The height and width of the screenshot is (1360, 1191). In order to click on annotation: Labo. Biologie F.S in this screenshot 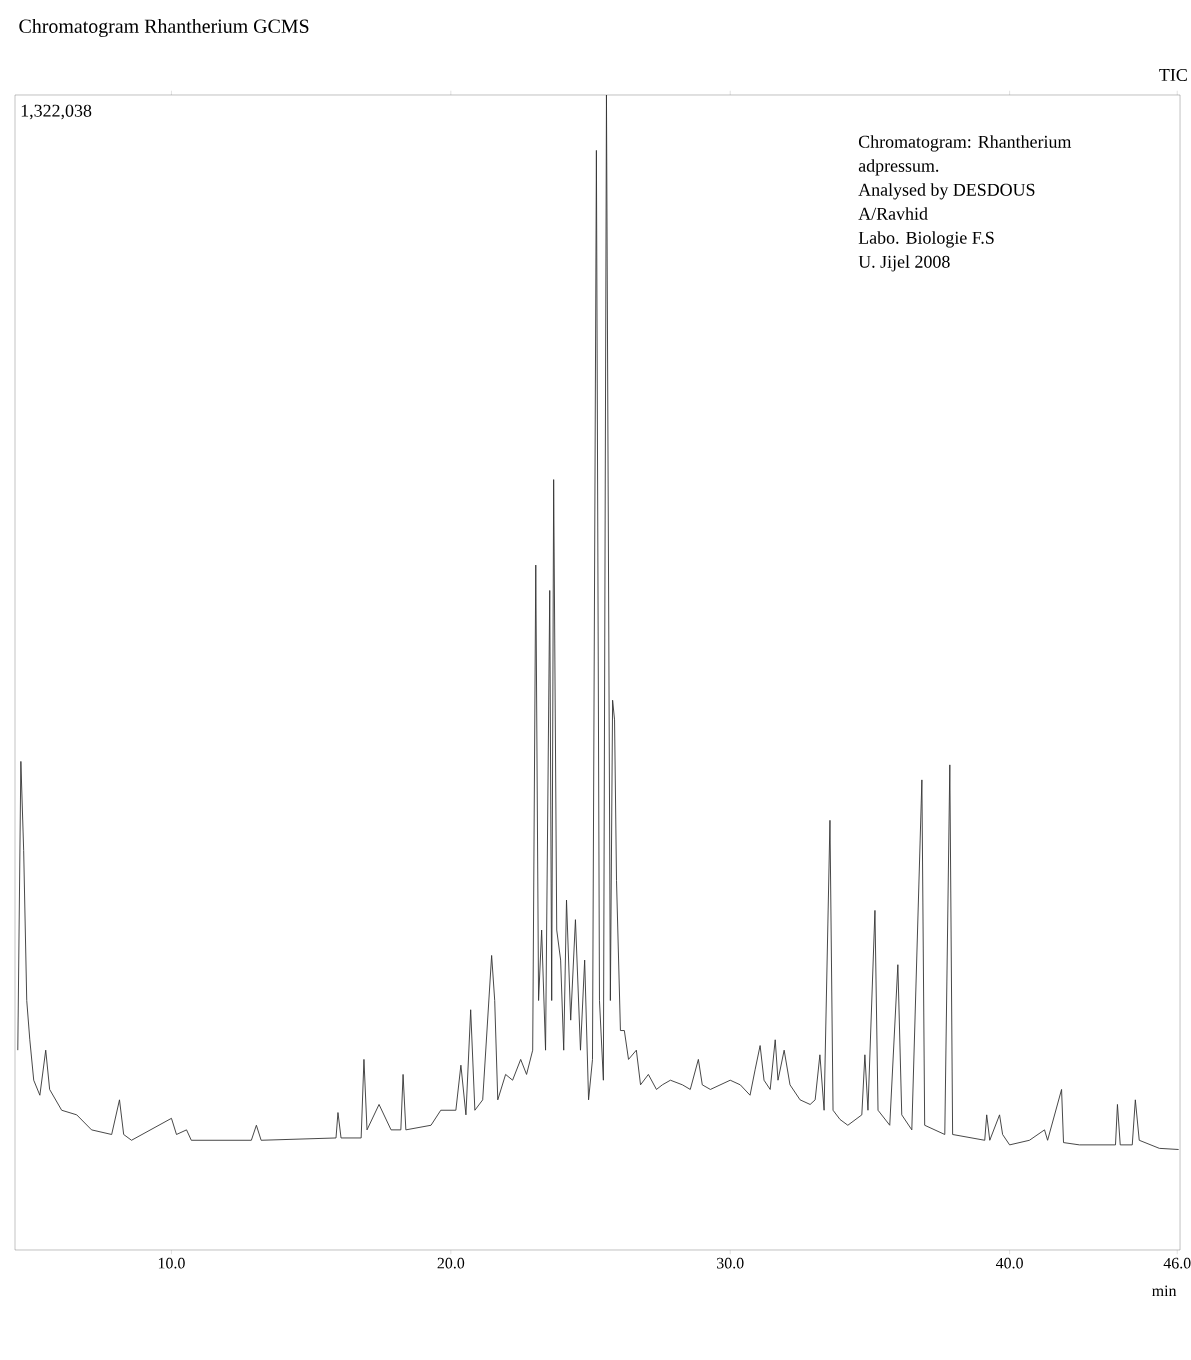, I will do `click(926, 239)`.